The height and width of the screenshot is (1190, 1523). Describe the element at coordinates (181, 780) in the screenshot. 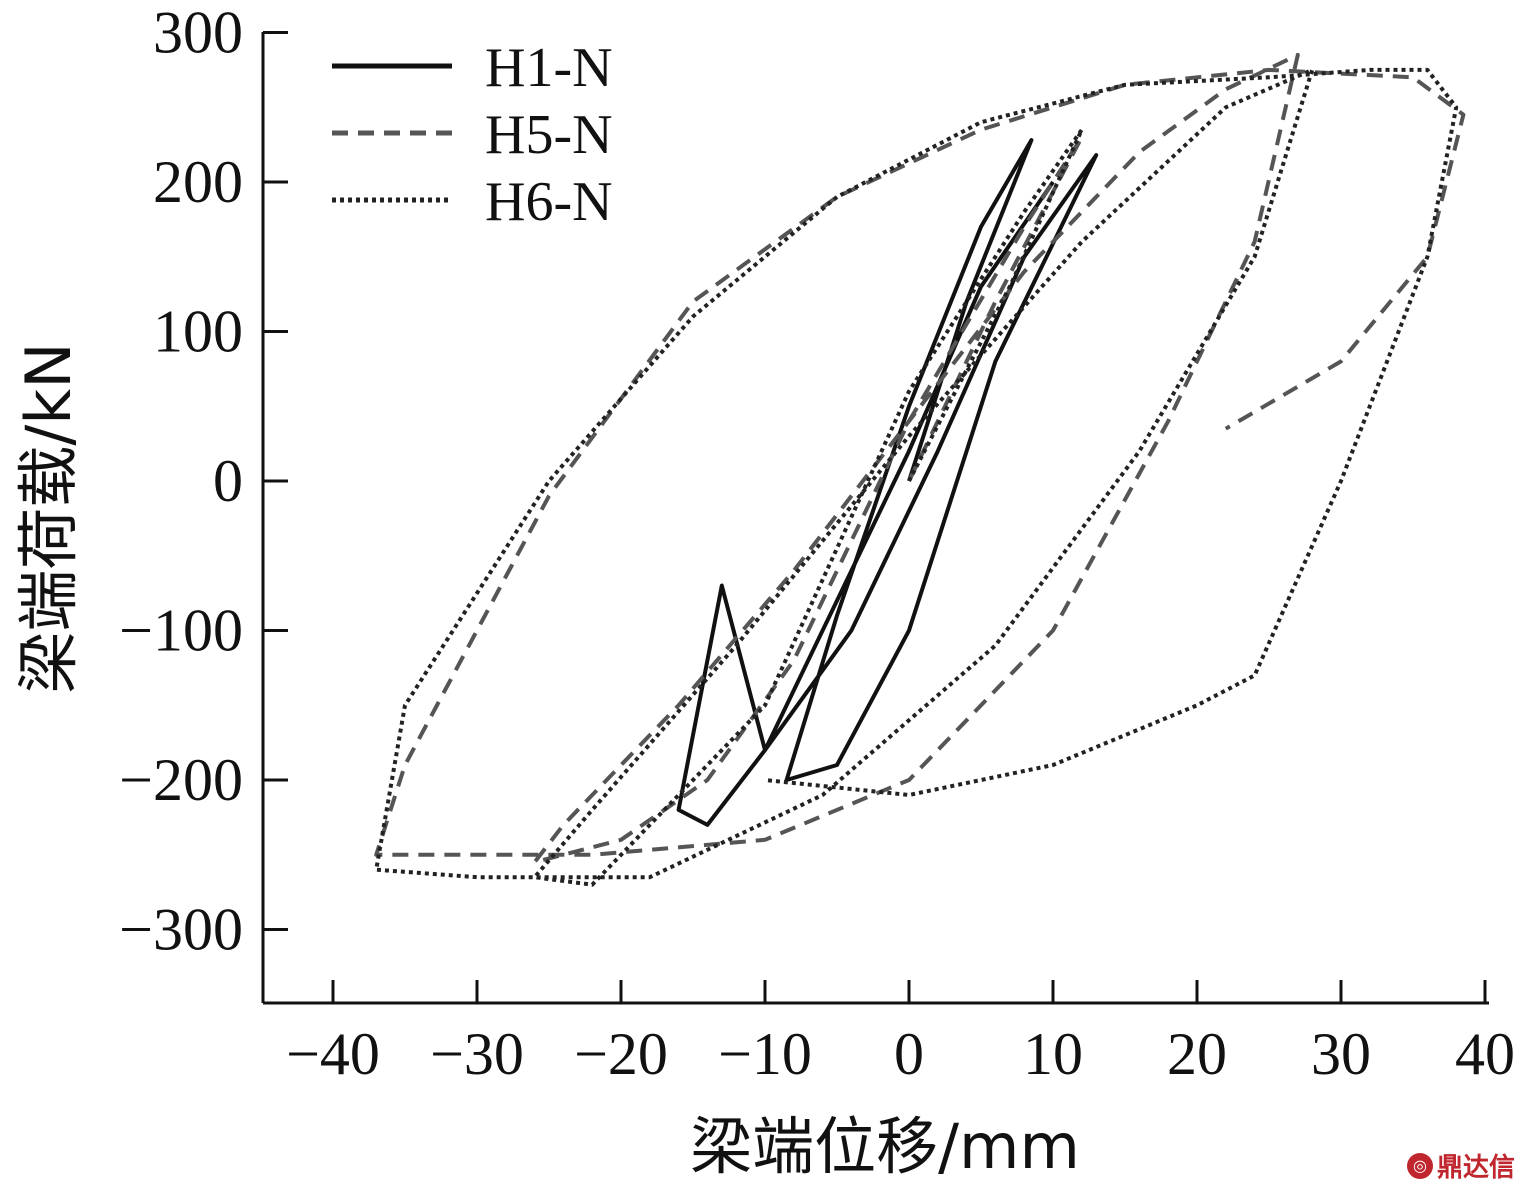

I see `y-tick-label: −200` at that location.